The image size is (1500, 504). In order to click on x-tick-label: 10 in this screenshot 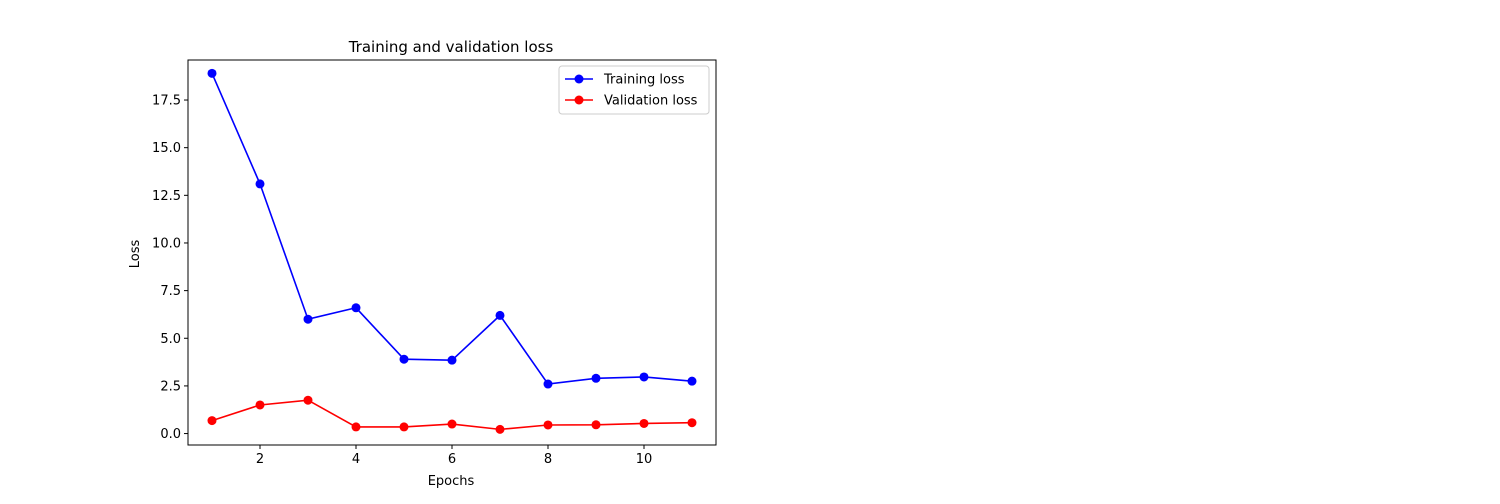, I will do `click(644, 459)`.